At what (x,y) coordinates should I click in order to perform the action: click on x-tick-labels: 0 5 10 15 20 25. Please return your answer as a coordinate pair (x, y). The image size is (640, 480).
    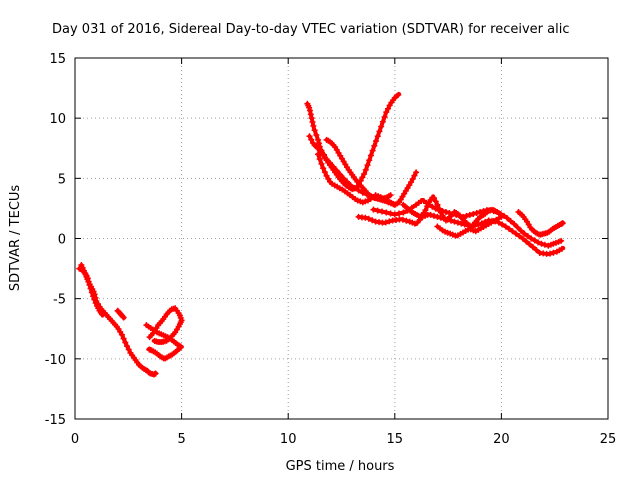
    Looking at the image, I should click on (343, 439).